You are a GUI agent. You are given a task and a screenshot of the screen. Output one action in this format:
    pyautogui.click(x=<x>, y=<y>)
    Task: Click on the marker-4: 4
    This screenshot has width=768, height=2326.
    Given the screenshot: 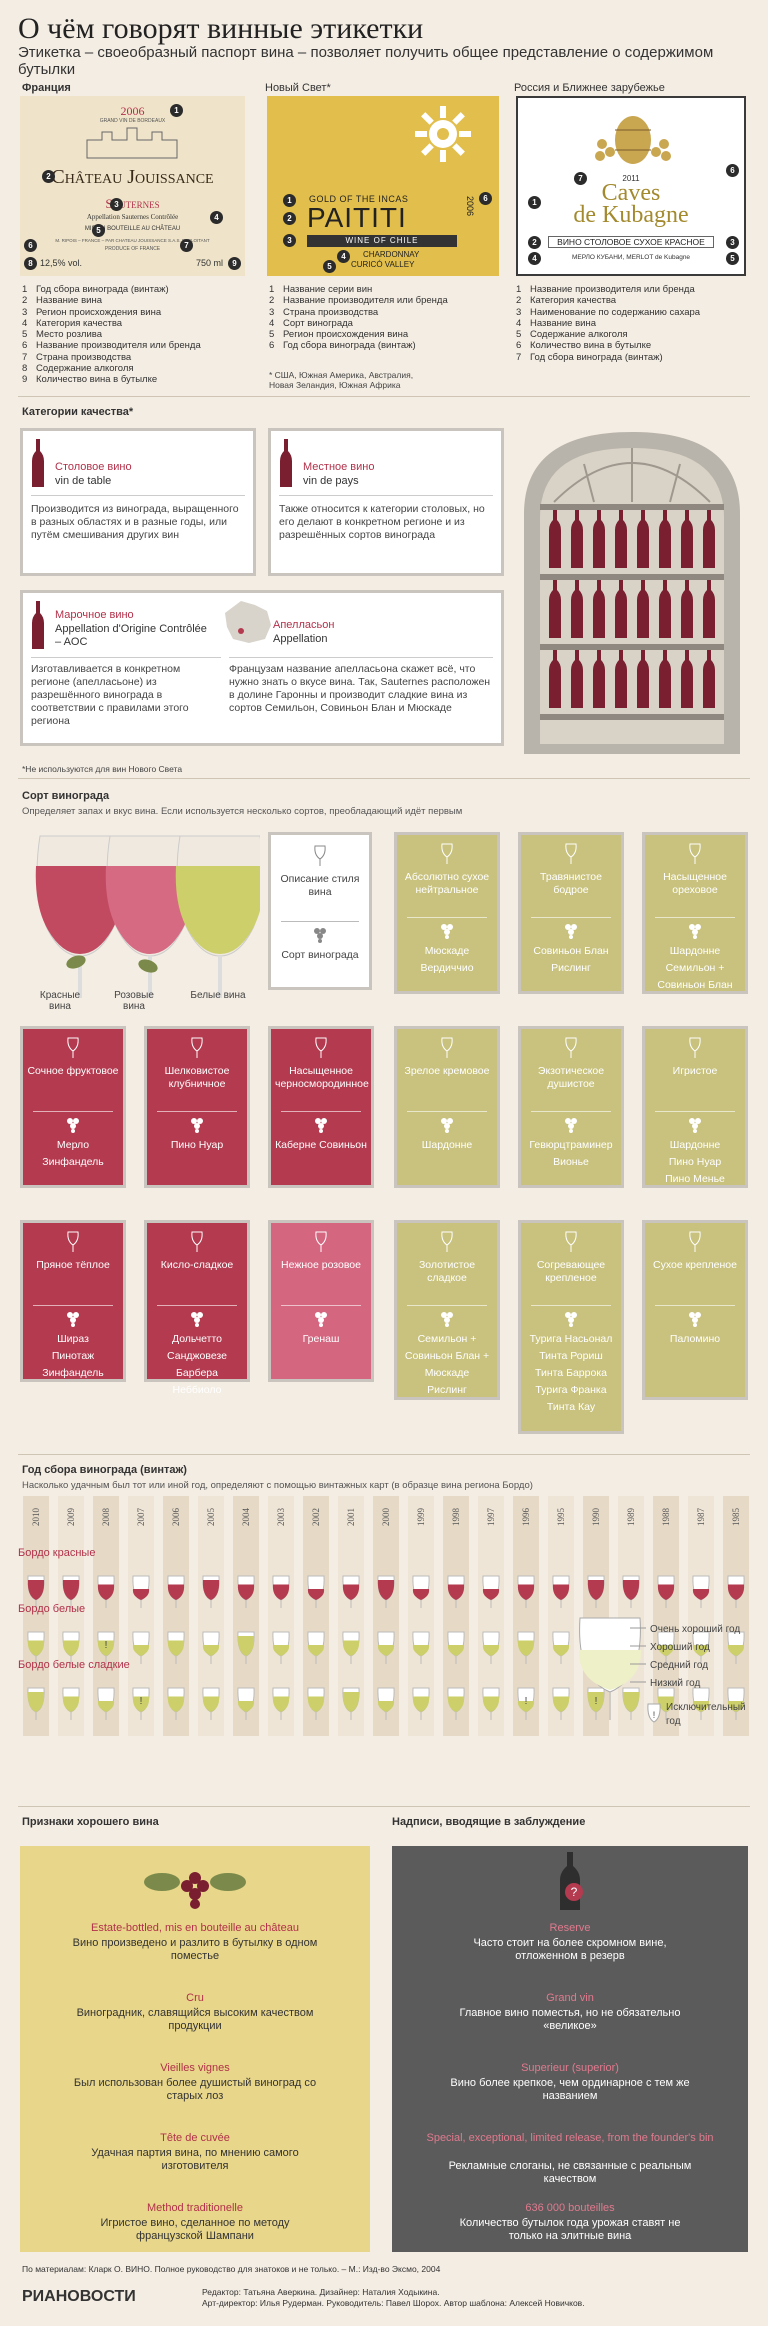 What is the action you would take?
    pyautogui.click(x=216, y=217)
    